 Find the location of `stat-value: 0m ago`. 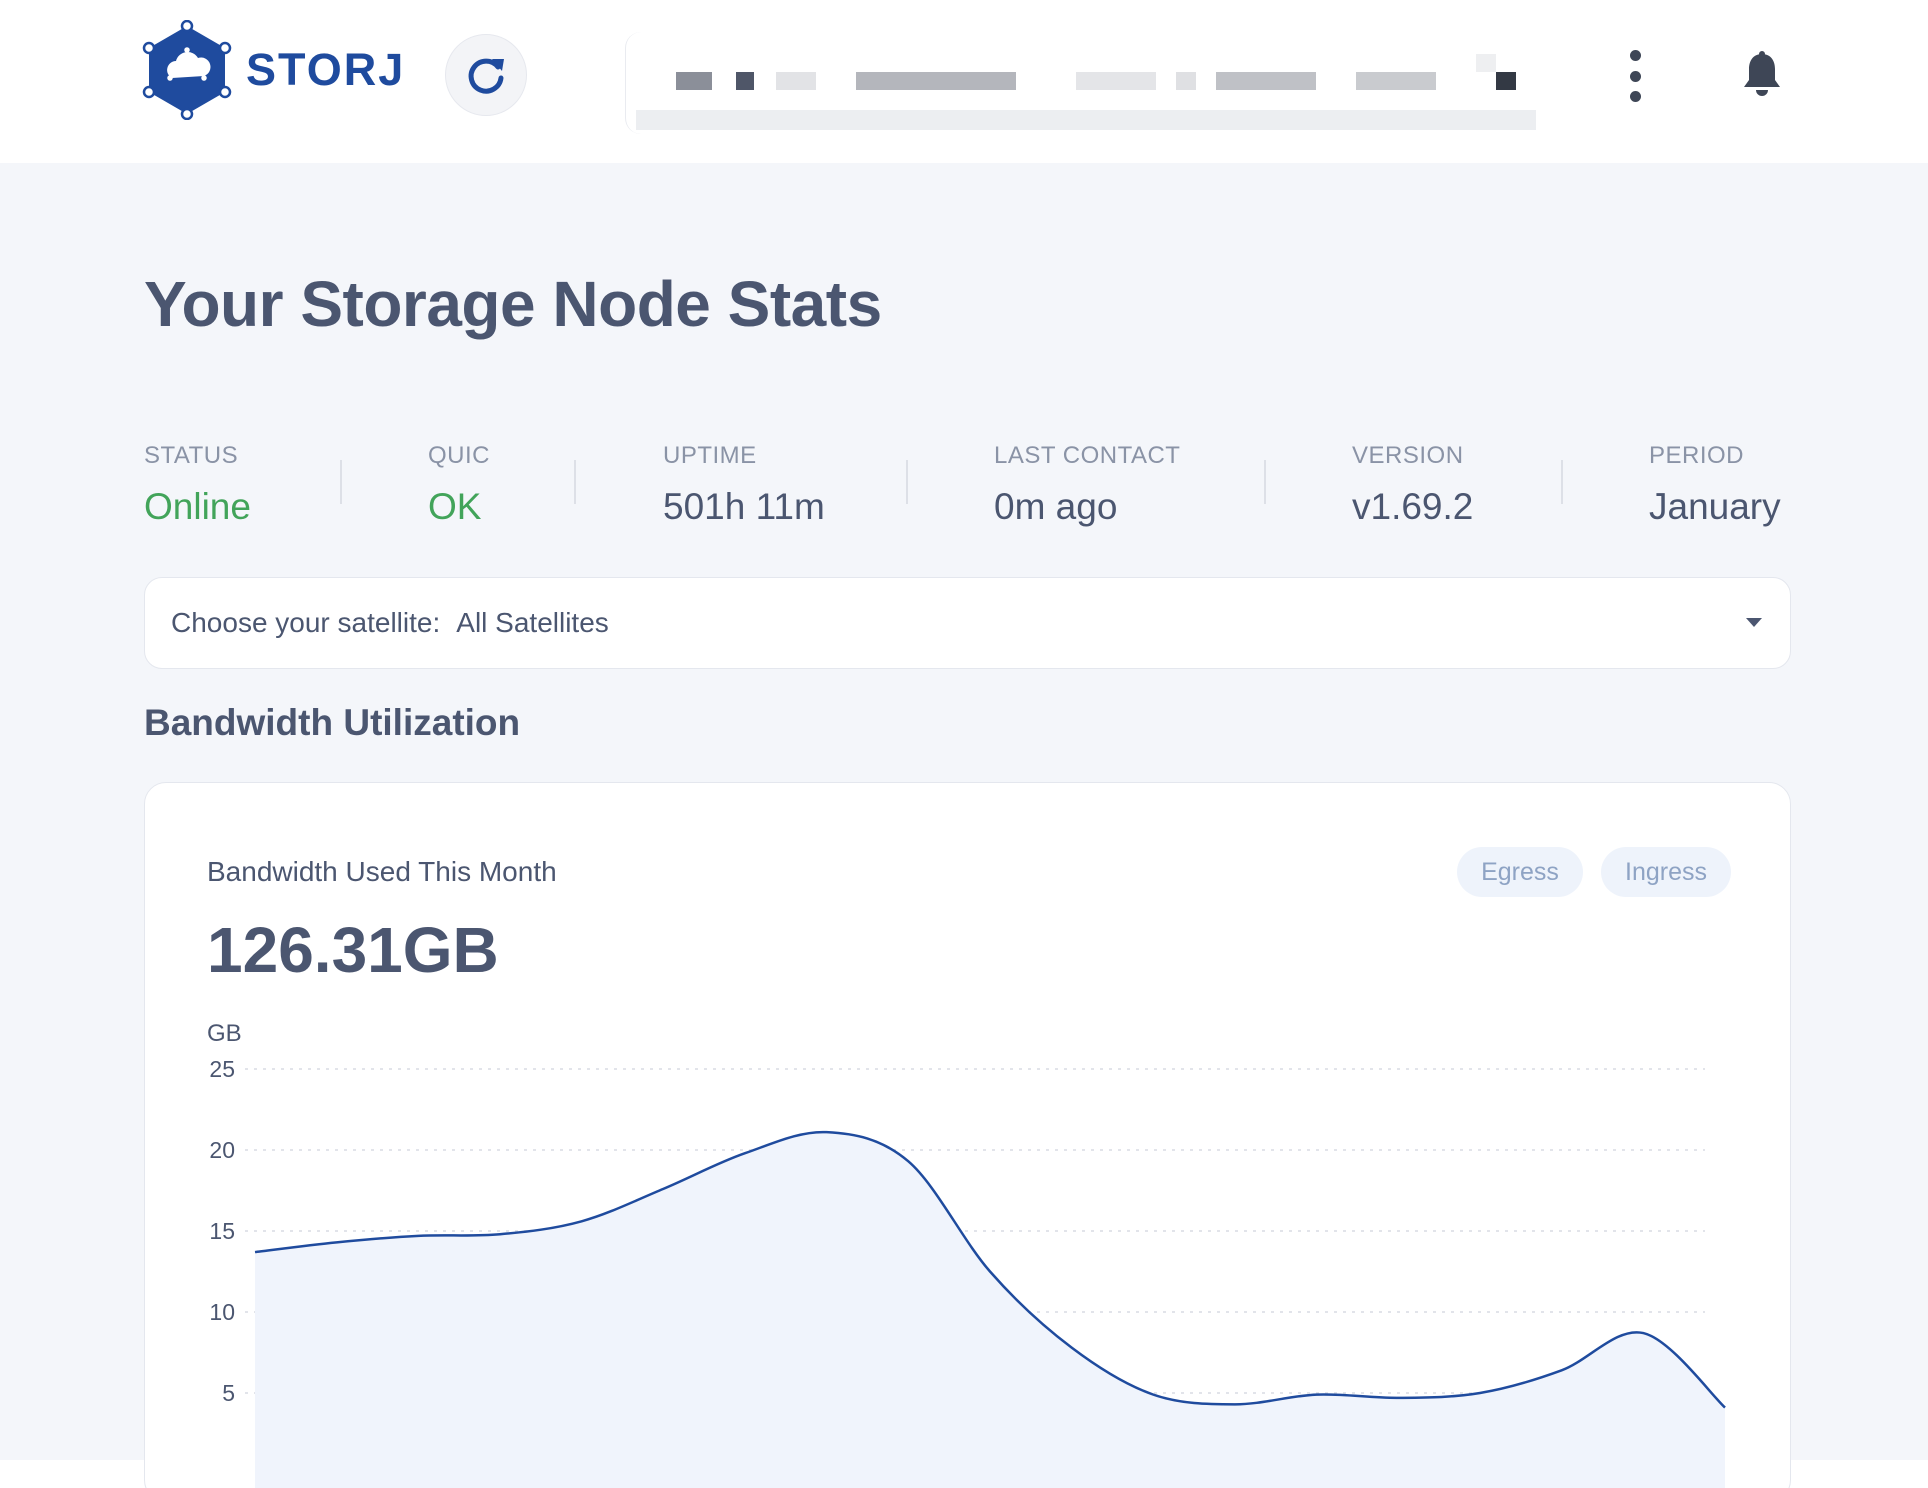

stat-value: 0m ago is located at coordinates (1056, 506).